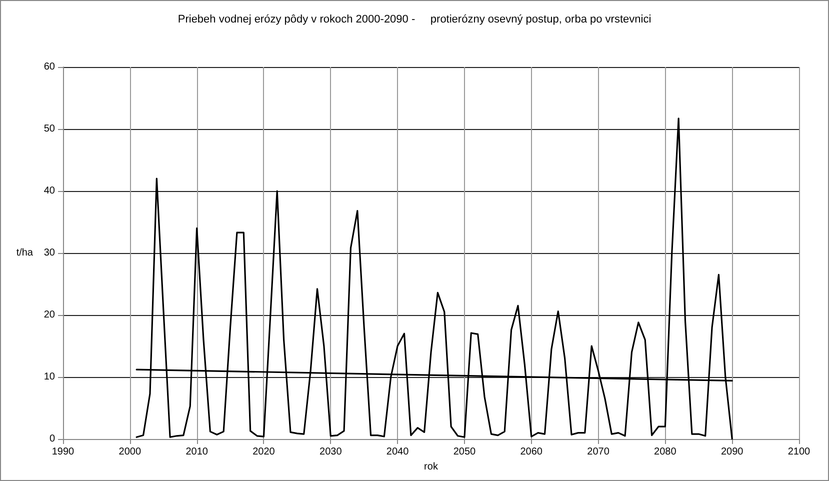  What do you see at coordinates (50, 129) in the screenshot?
I see `y-tick-label: 50` at bounding box center [50, 129].